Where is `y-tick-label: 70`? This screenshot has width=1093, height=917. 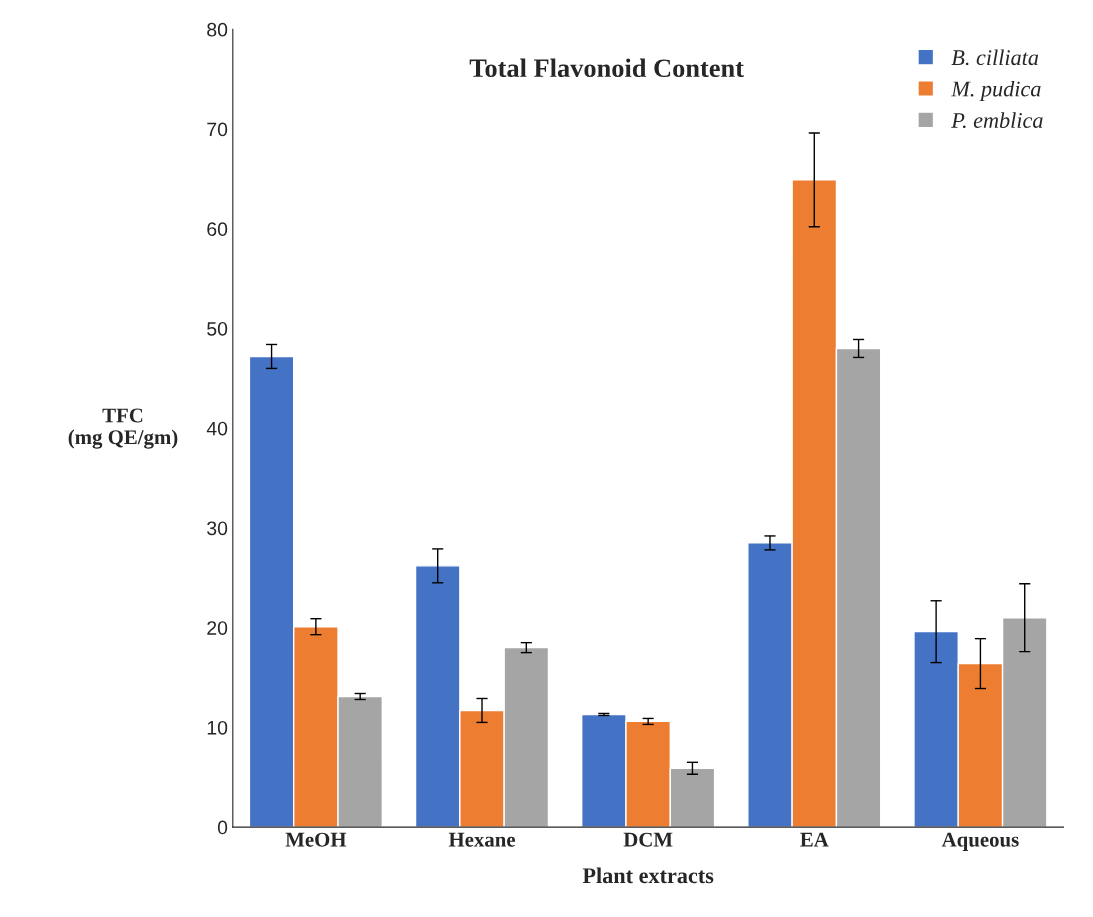
y-tick-label: 70 is located at coordinates (217, 129).